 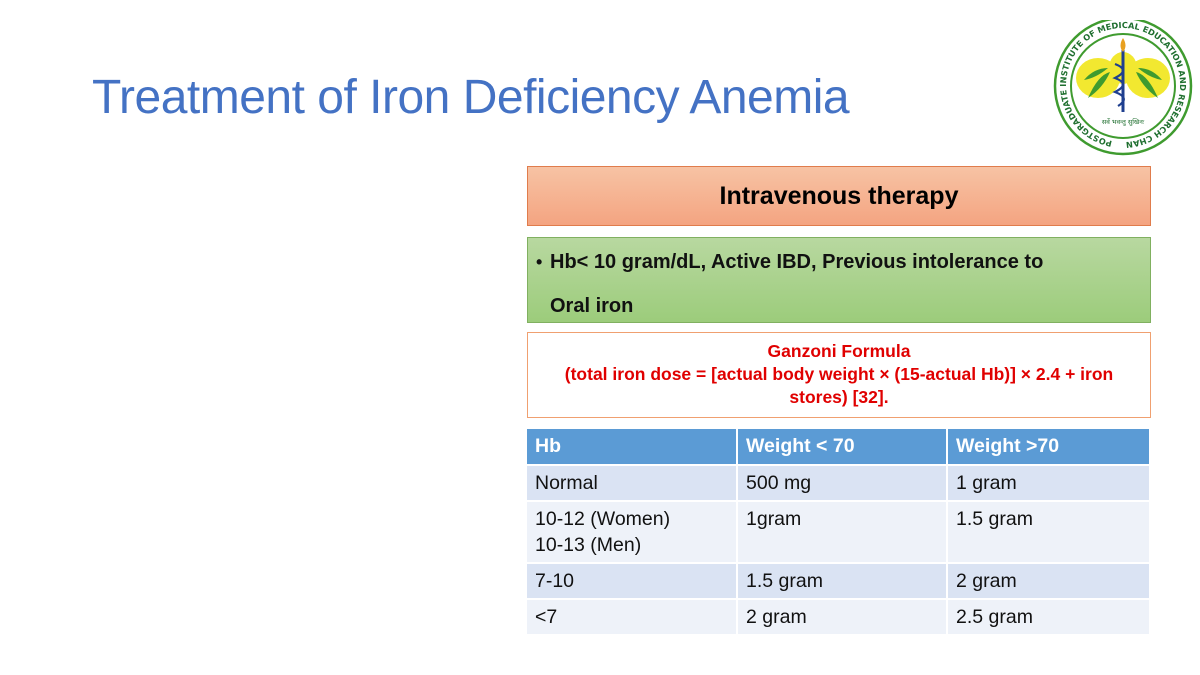 What do you see at coordinates (1123, 122) in the screenshot?
I see `logo-motto: सर्वे भवन्तु सुखिनः` at bounding box center [1123, 122].